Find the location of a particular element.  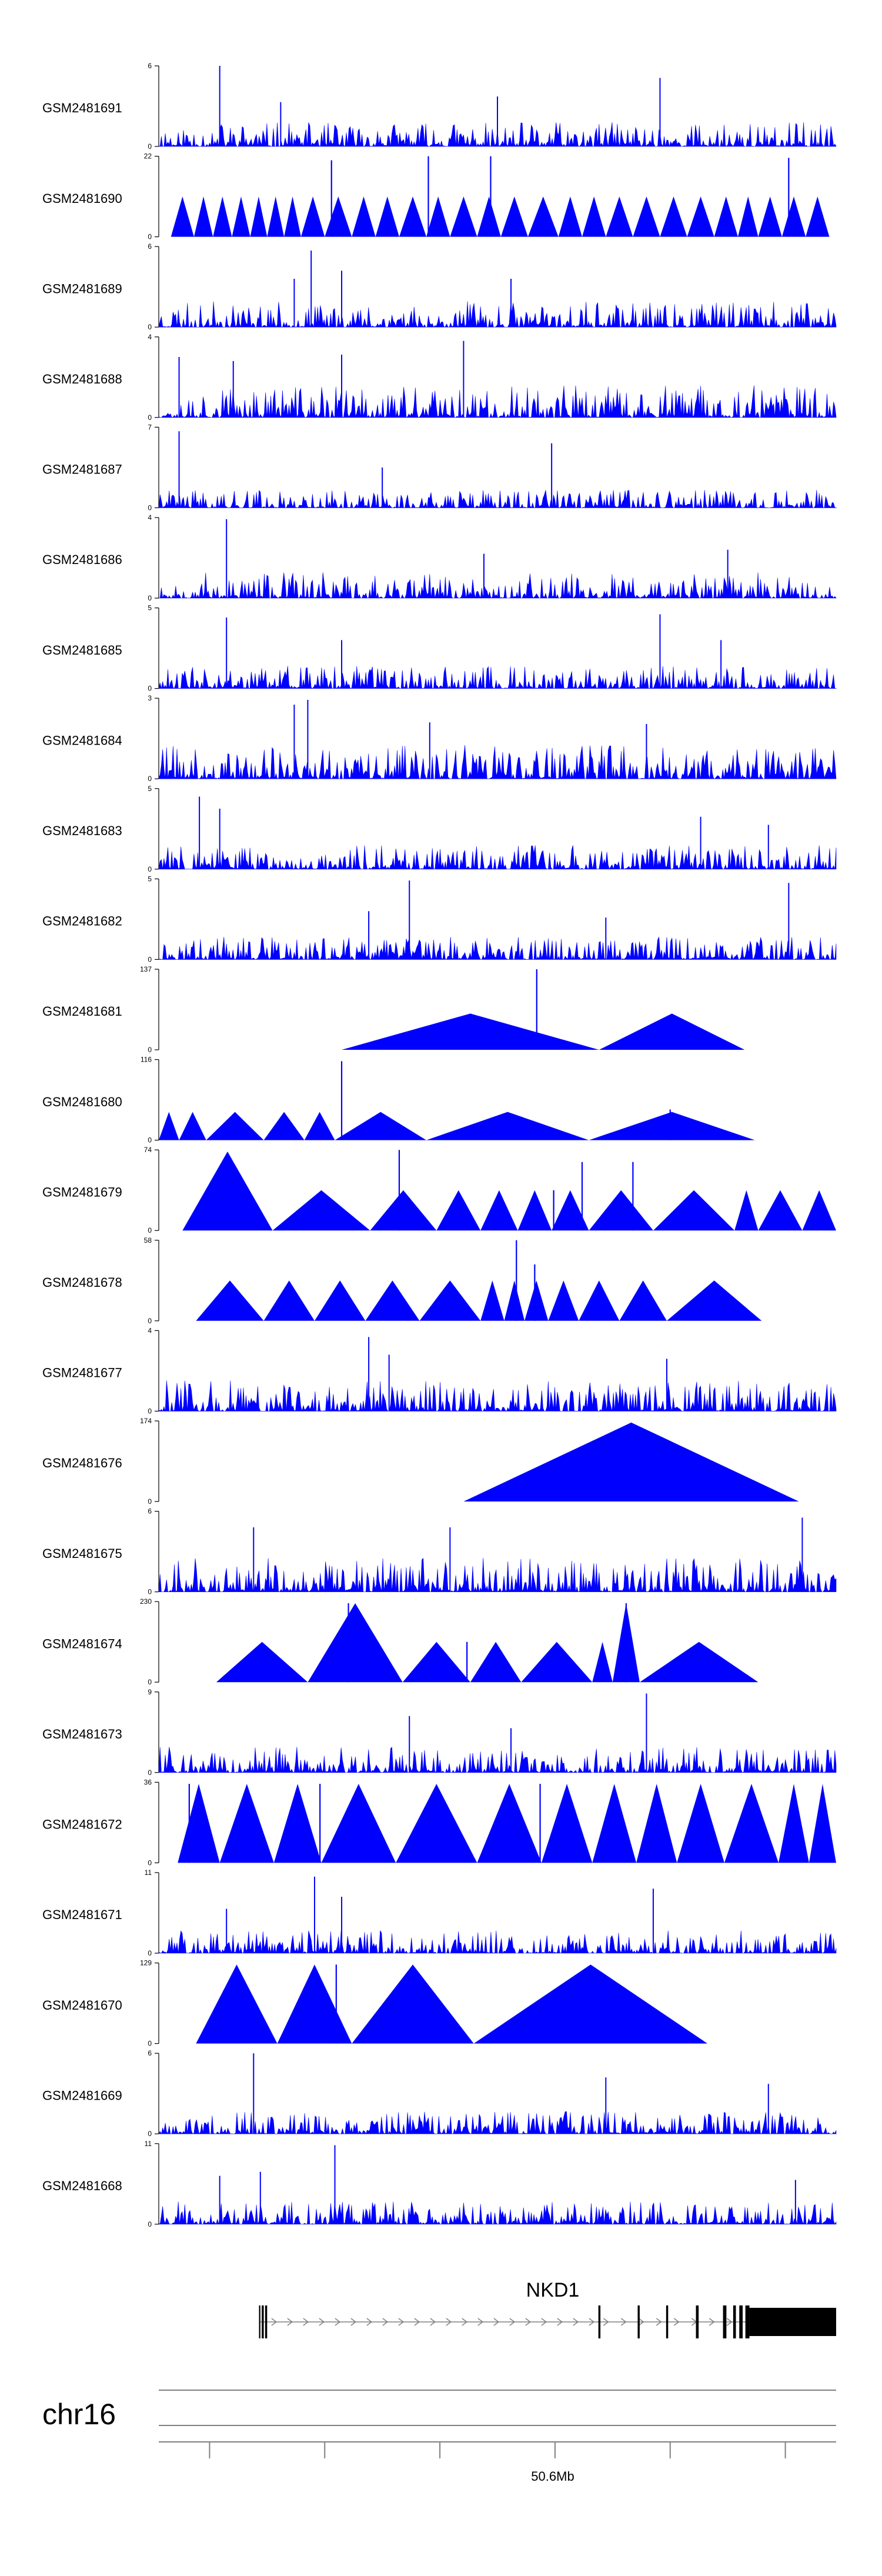

data-track: GSM2481668 11 0 is located at coordinates (439, 2184).